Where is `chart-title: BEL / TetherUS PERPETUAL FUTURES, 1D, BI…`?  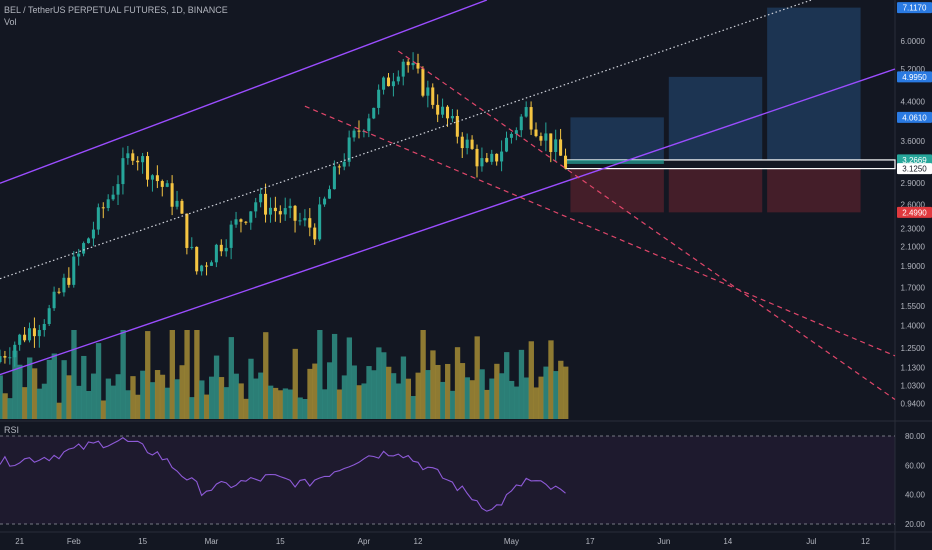 chart-title: BEL / TetherUS PERPETUAL FUTURES, 1D, BI… is located at coordinates (116, 10).